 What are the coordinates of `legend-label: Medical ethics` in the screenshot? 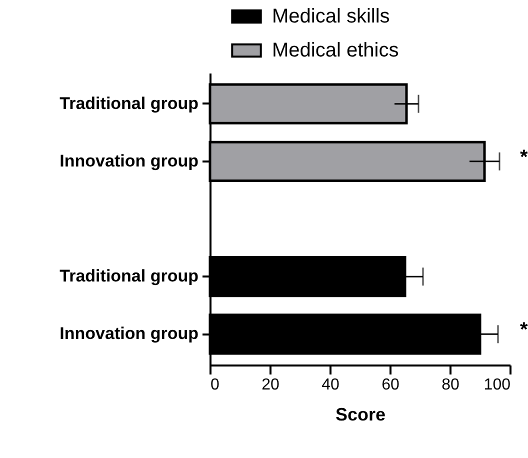 It's located at (335, 51).